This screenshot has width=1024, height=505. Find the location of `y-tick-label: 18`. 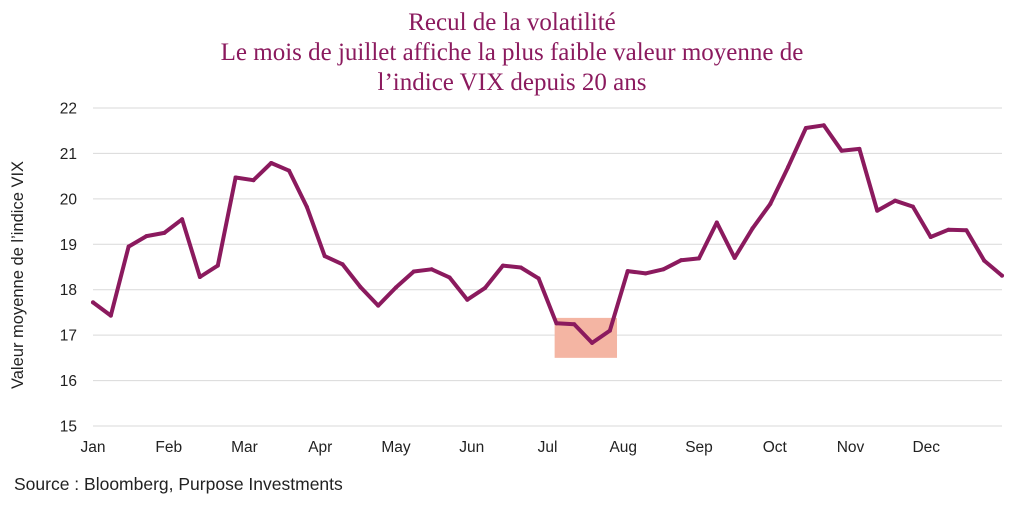

y-tick-label: 18 is located at coordinates (68, 290).